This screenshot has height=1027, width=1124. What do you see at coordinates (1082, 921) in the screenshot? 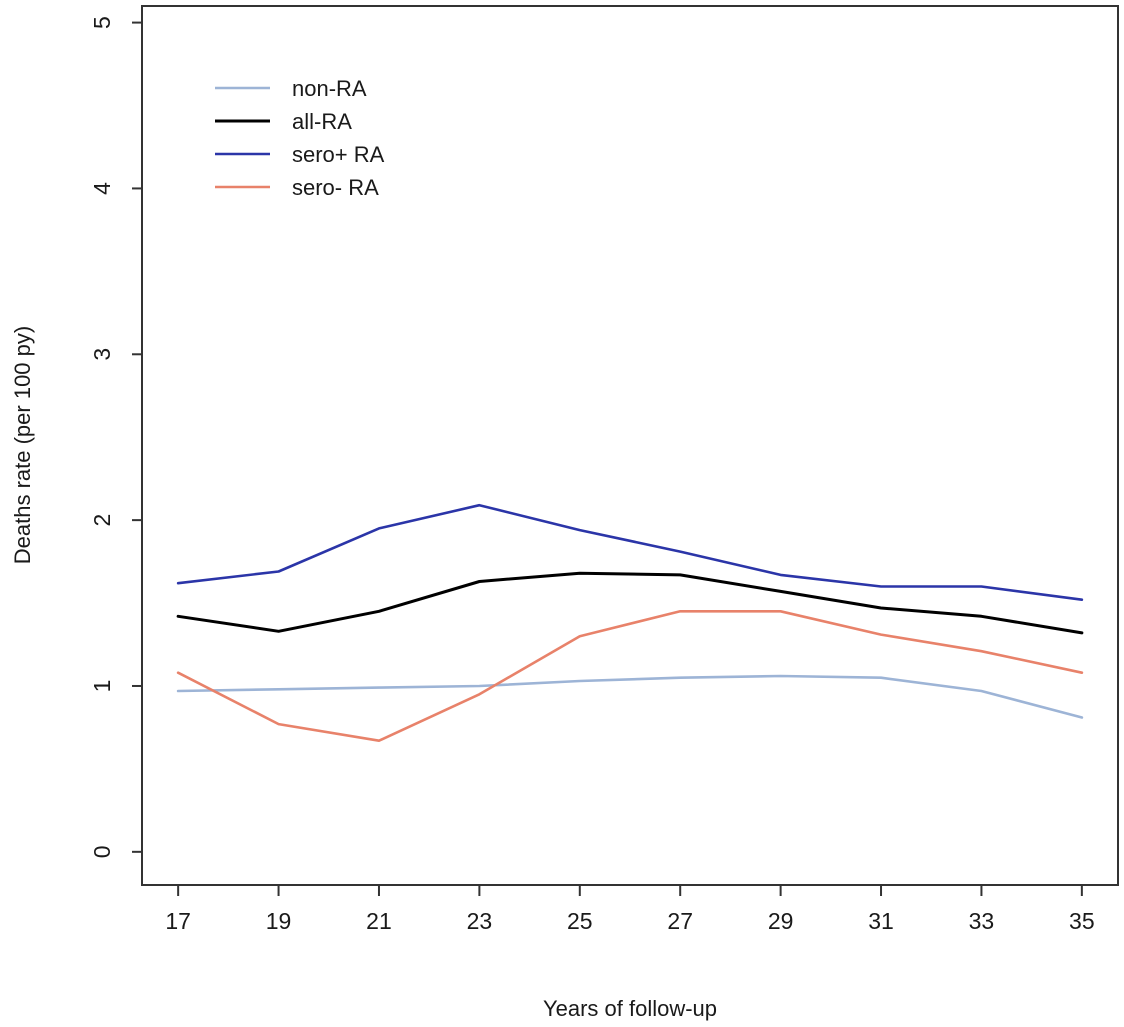
I see `x-tick-label-35: 35` at bounding box center [1082, 921].